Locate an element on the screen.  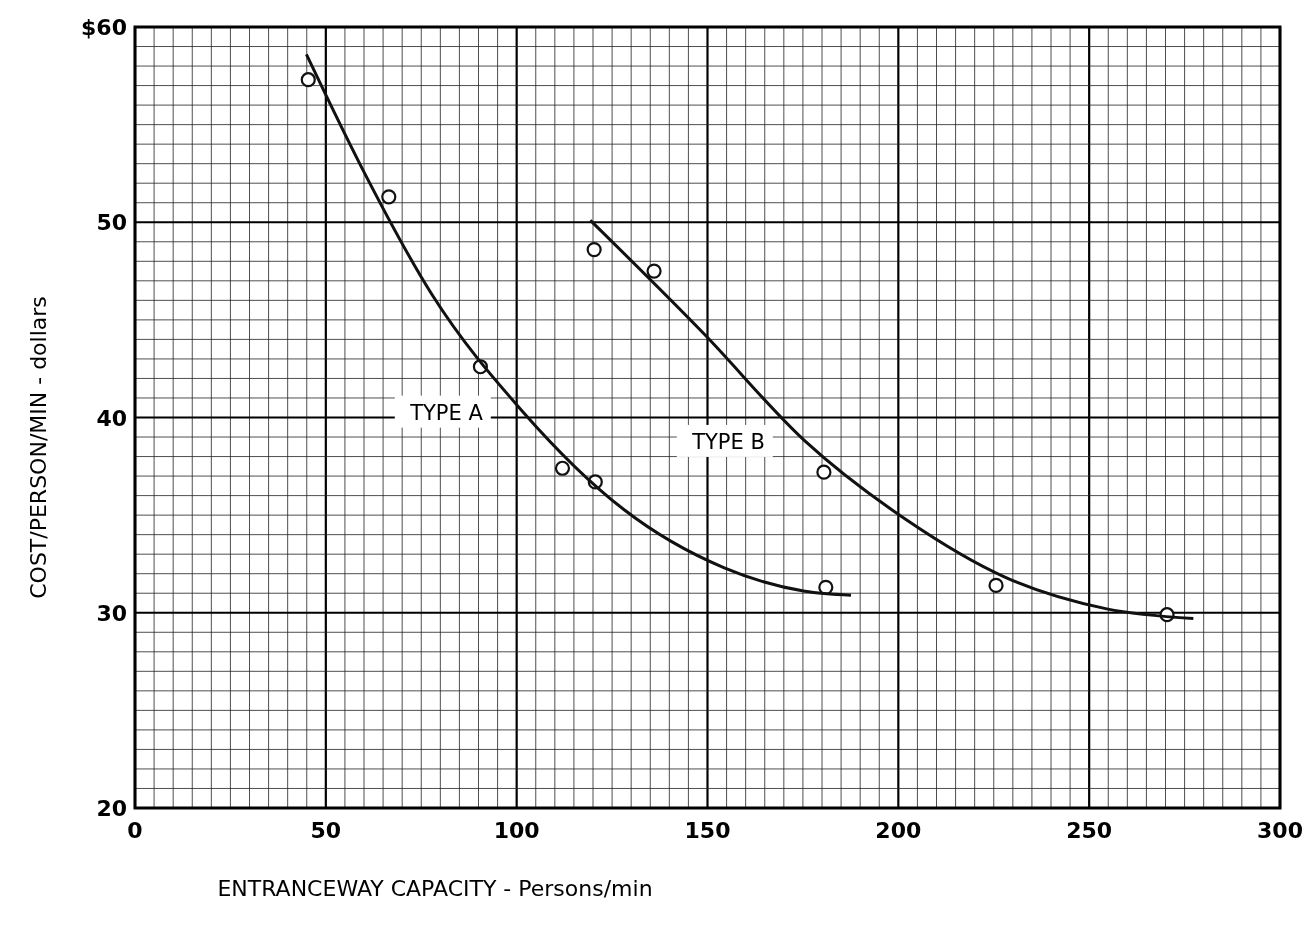
series-label: TYPE B is located at coordinates (728, 441).